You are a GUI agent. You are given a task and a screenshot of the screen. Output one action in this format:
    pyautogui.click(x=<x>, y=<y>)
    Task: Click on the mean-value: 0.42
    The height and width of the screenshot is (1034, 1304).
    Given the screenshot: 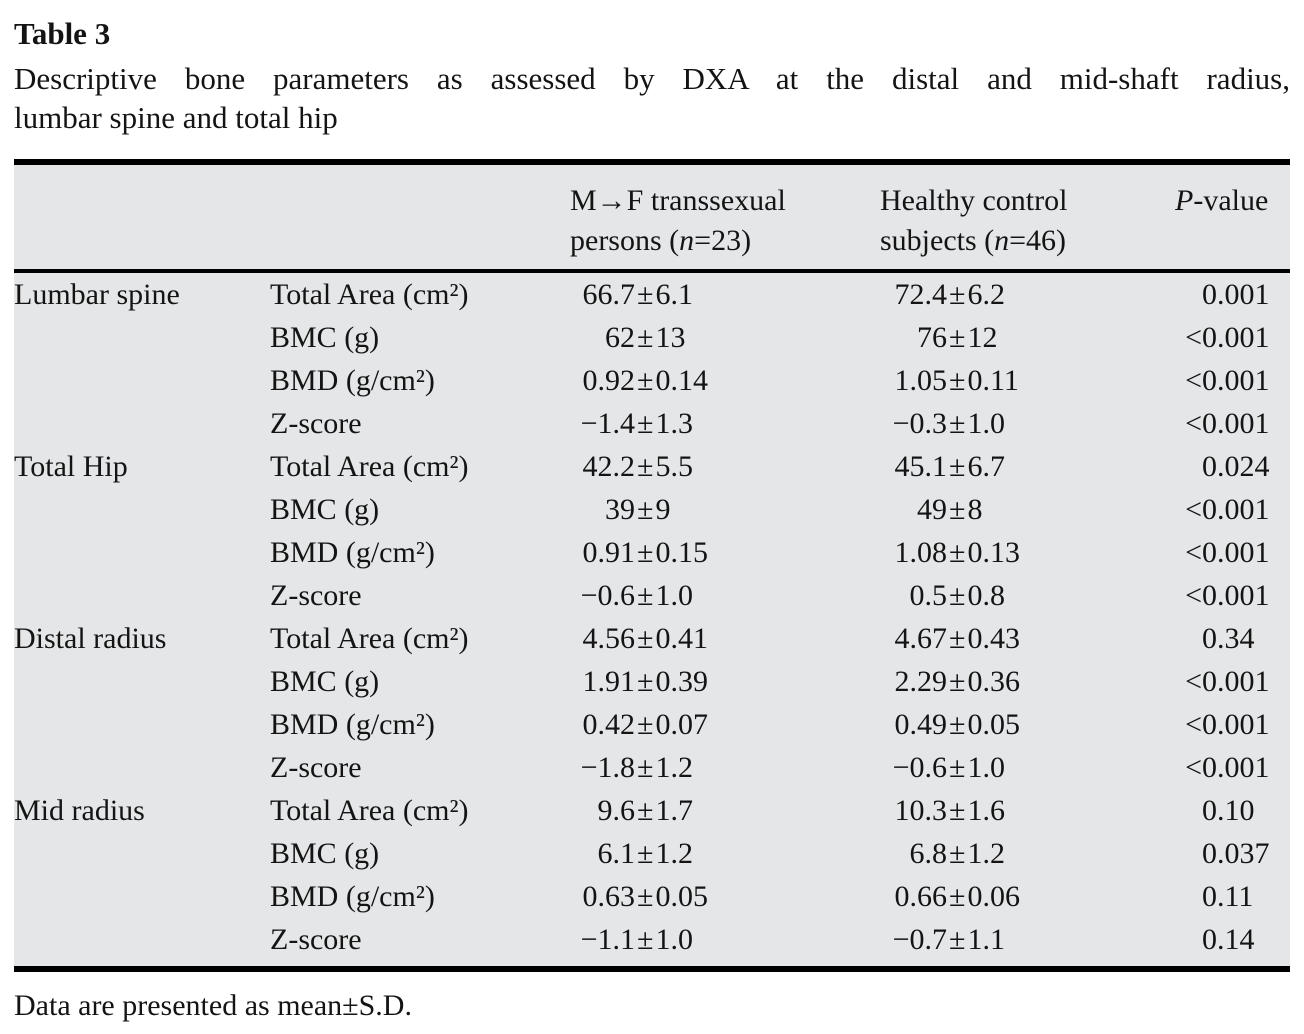 What is the action you would take?
    pyautogui.click(x=609, y=724)
    